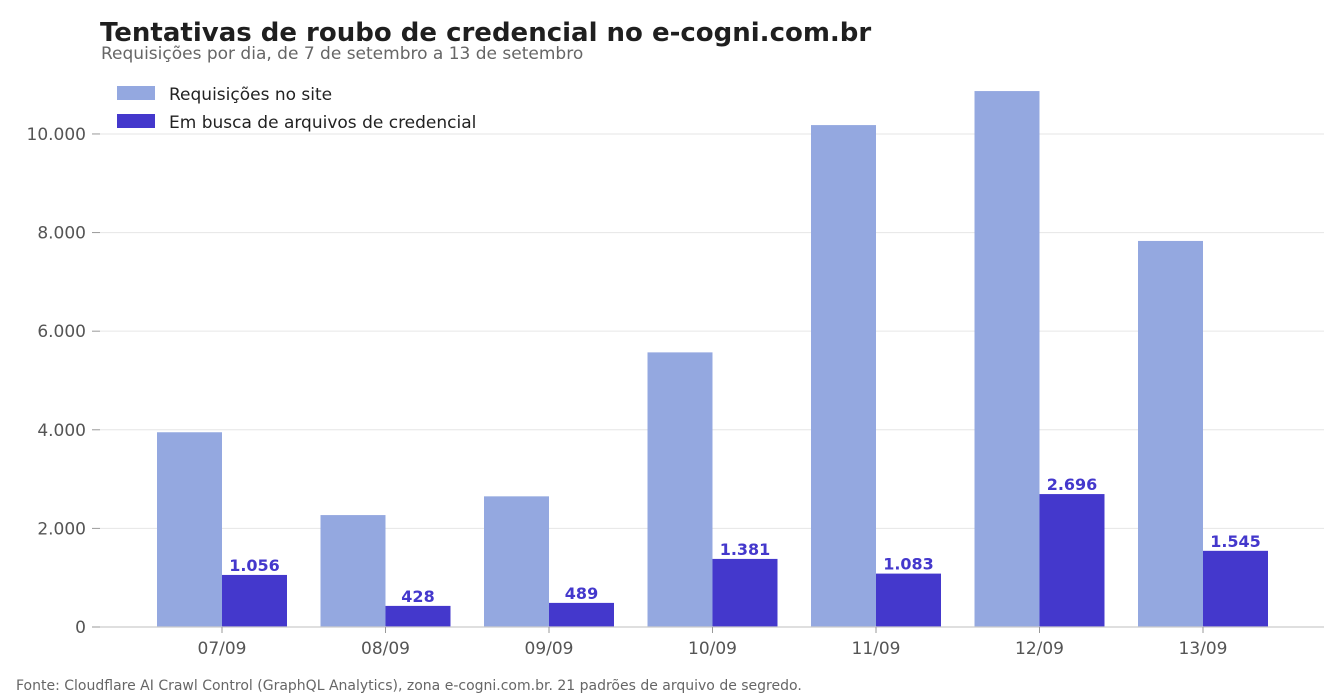 This screenshot has height=700, width=1344. I want to click on y-tick-label: 0, so click(80, 628).